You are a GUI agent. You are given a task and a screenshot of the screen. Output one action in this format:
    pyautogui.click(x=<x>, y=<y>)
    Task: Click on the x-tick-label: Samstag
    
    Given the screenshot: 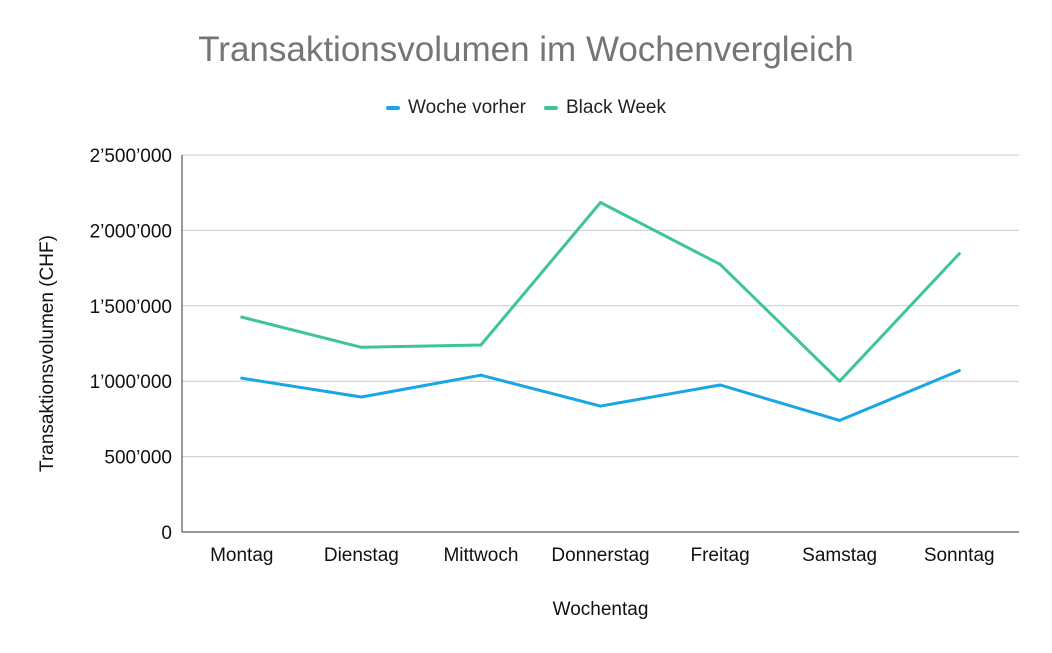 What is the action you would take?
    pyautogui.click(x=839, y=555)
    